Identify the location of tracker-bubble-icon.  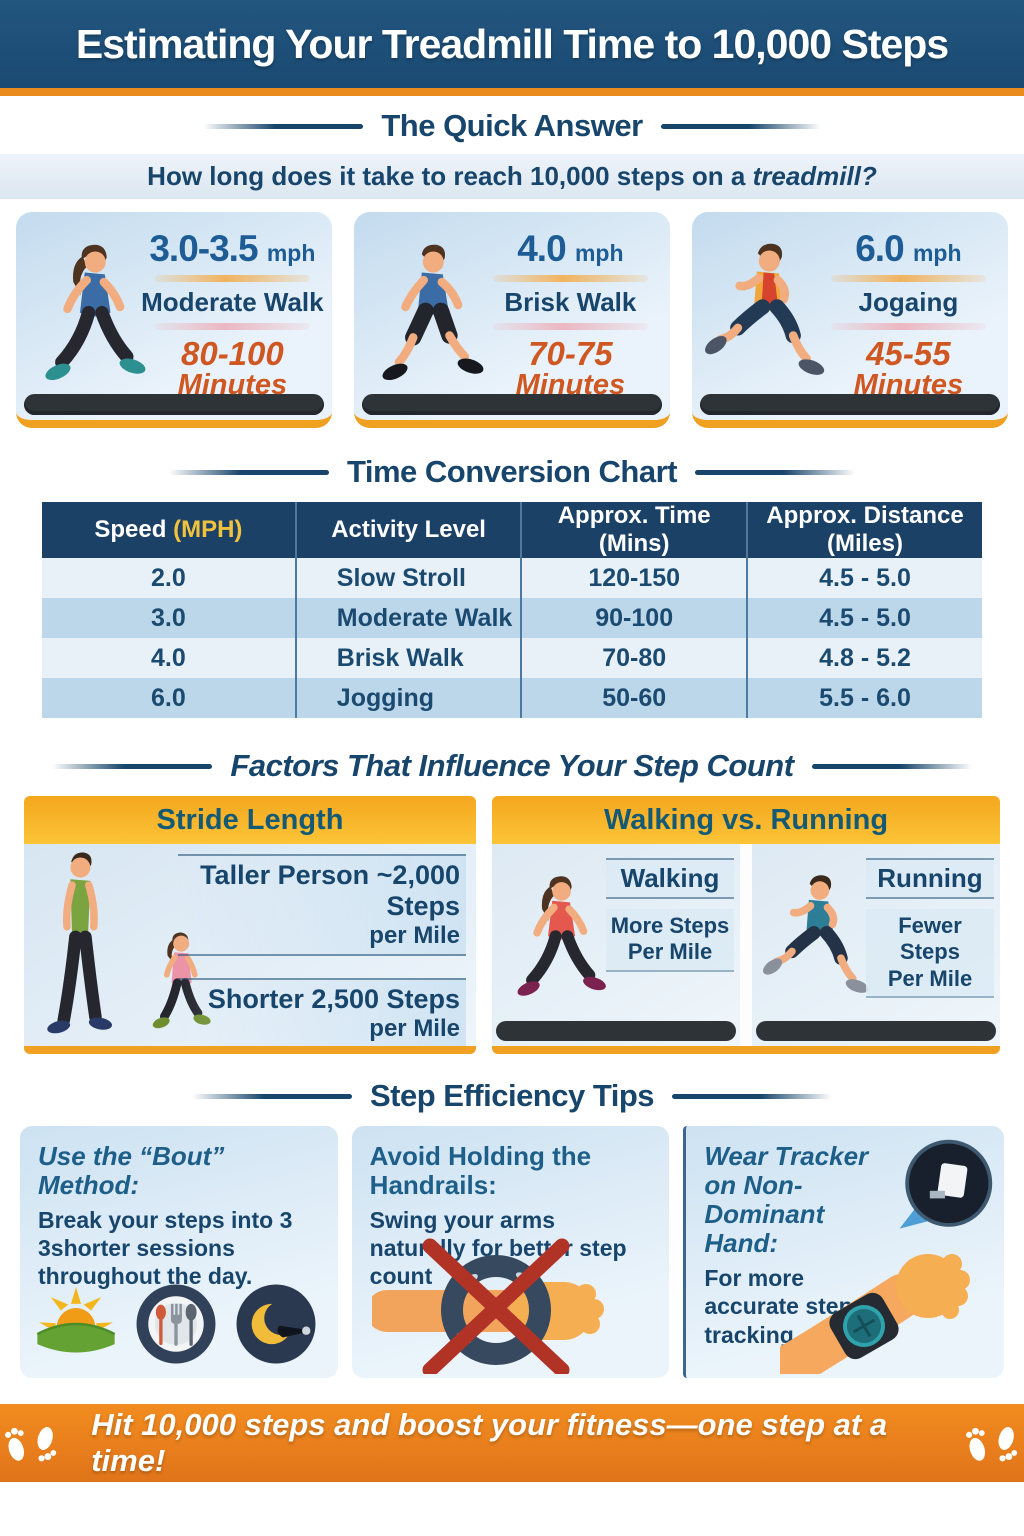
(946, 1184).